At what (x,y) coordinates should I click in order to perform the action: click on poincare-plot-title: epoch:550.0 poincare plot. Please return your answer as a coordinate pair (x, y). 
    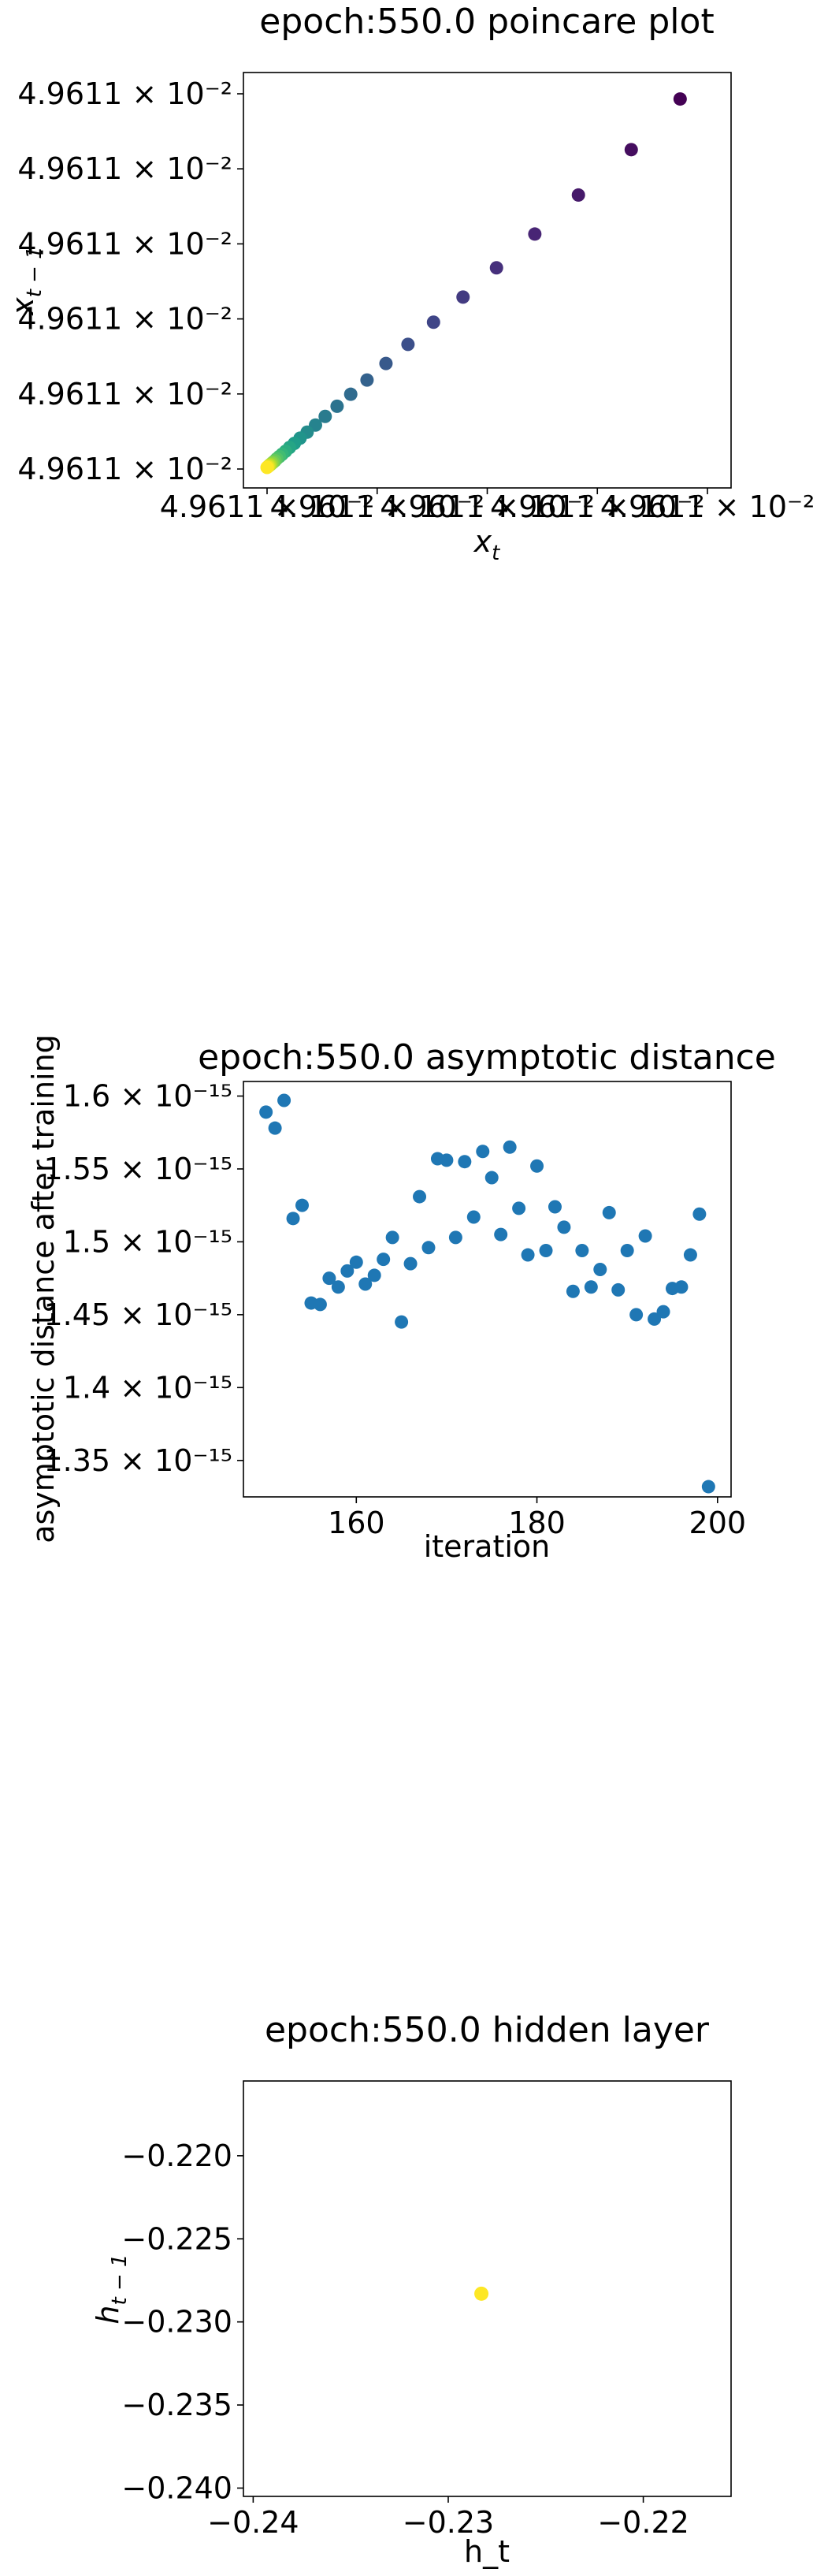
    Looking at the image, I should click on (486, 22).